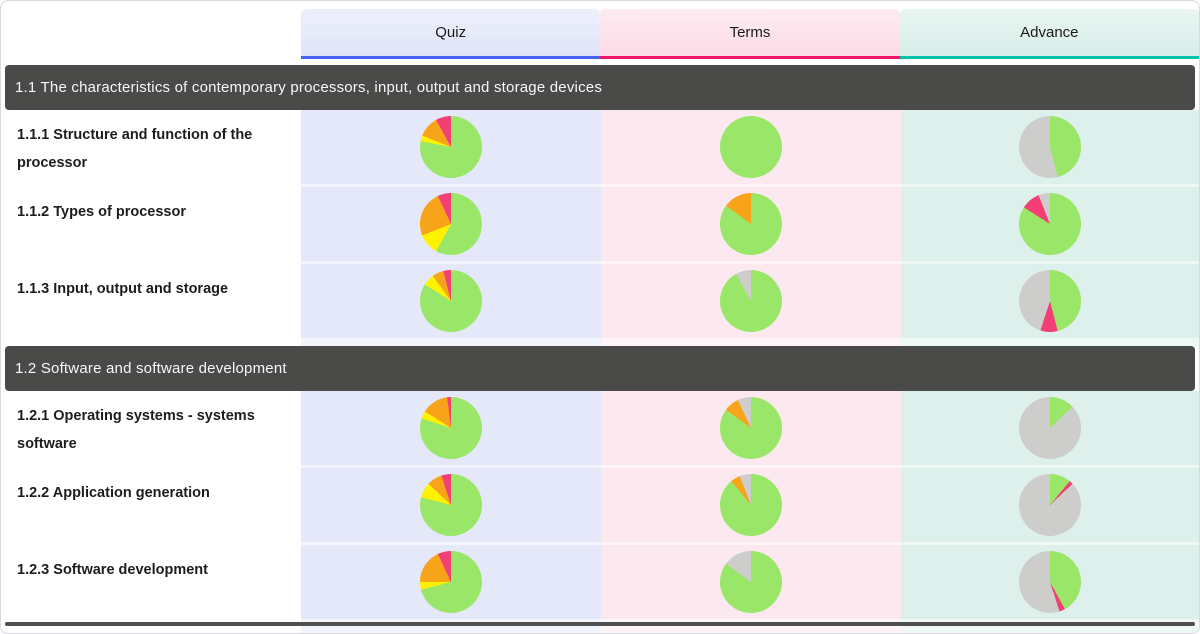 The height and width of the screenshot is (634, 1200). What do you see at coordinates (451, 629) in the screenshot?
I see `partial-quiz-cell` at bounding box center [451, 629].